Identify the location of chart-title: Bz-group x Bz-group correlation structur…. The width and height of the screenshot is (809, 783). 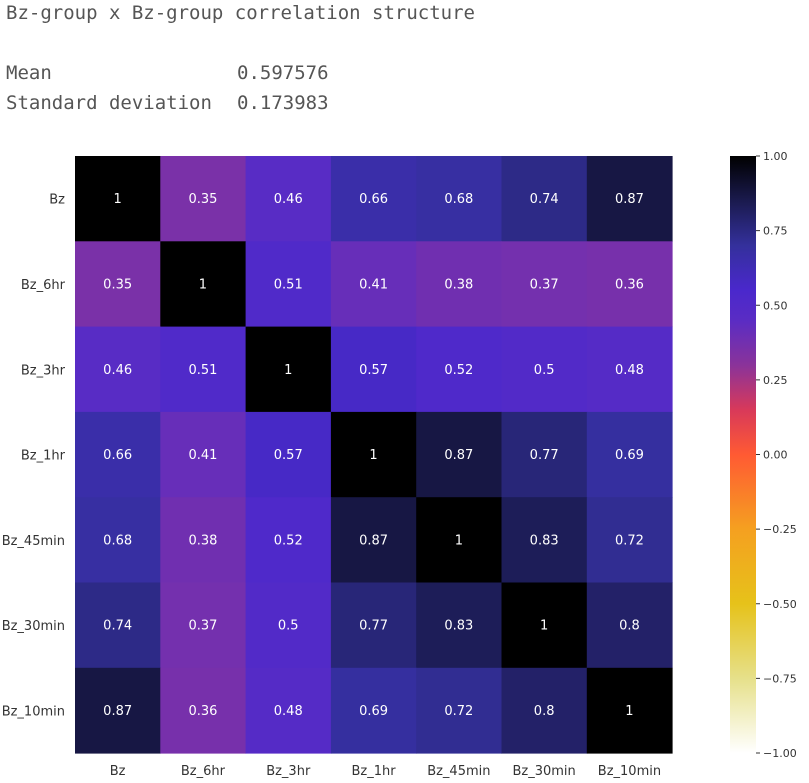
(240, 13).